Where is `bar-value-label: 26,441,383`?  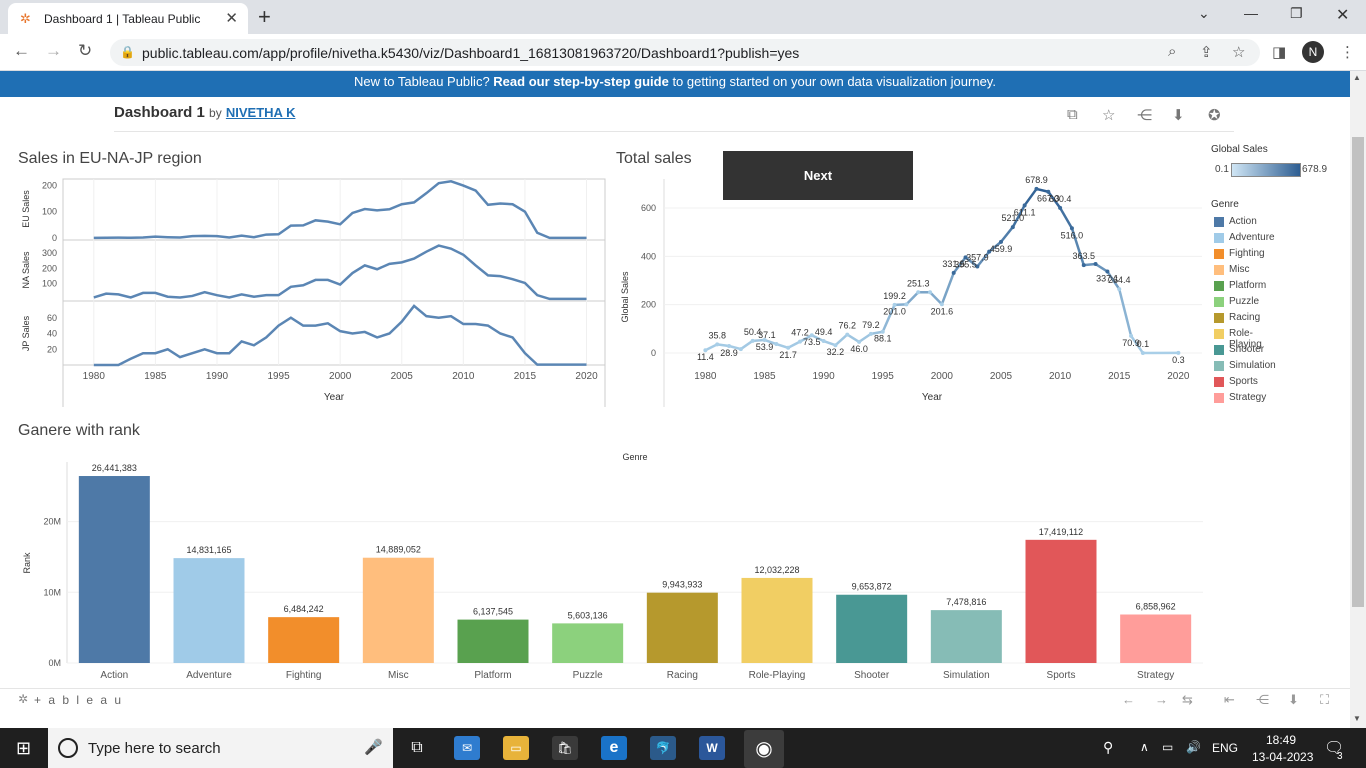 bar-value-label: 26,441,383 is located at coordinates (114, 468).